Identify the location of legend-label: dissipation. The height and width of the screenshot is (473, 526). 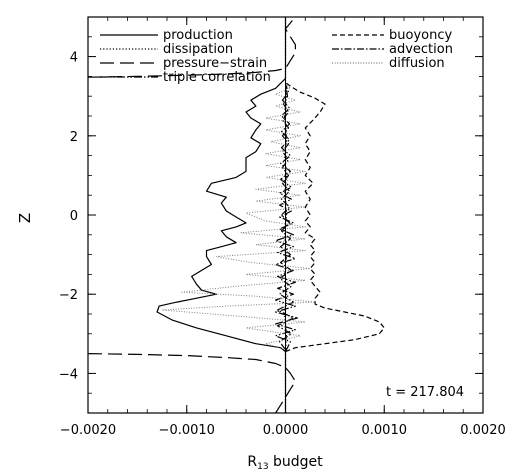
(198, 49).